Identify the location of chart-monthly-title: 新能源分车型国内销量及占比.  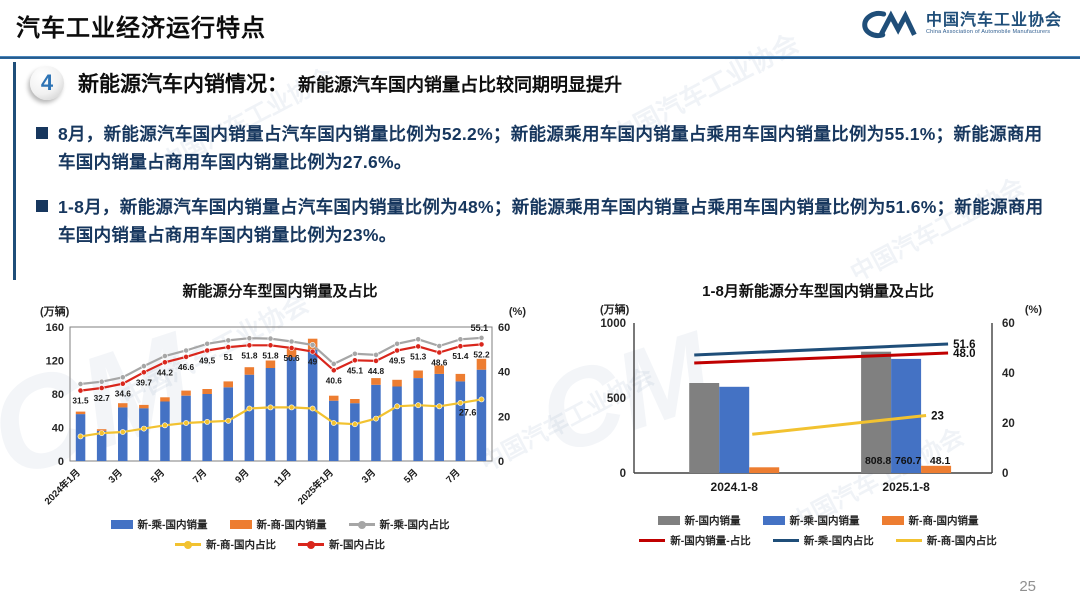
(280, 291).